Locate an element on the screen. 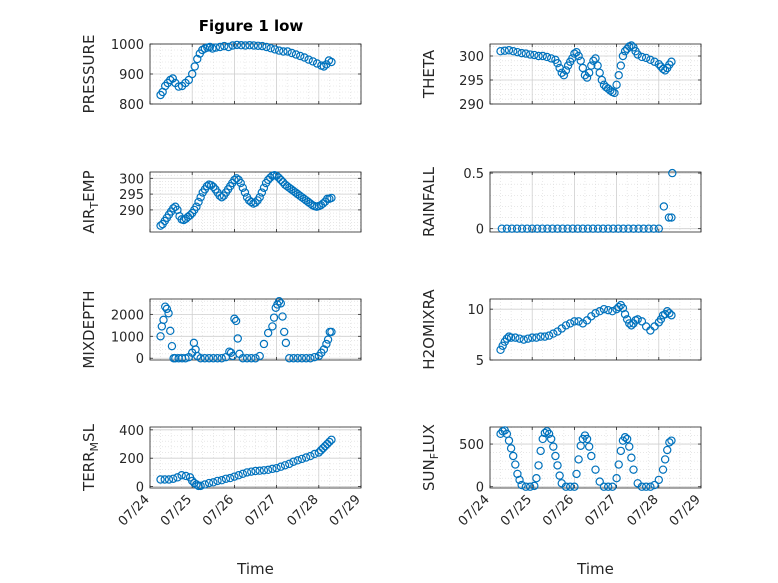 This screenshot has height=583, width=778. y-tick-label: 0 is located at coordinates (140, 488).